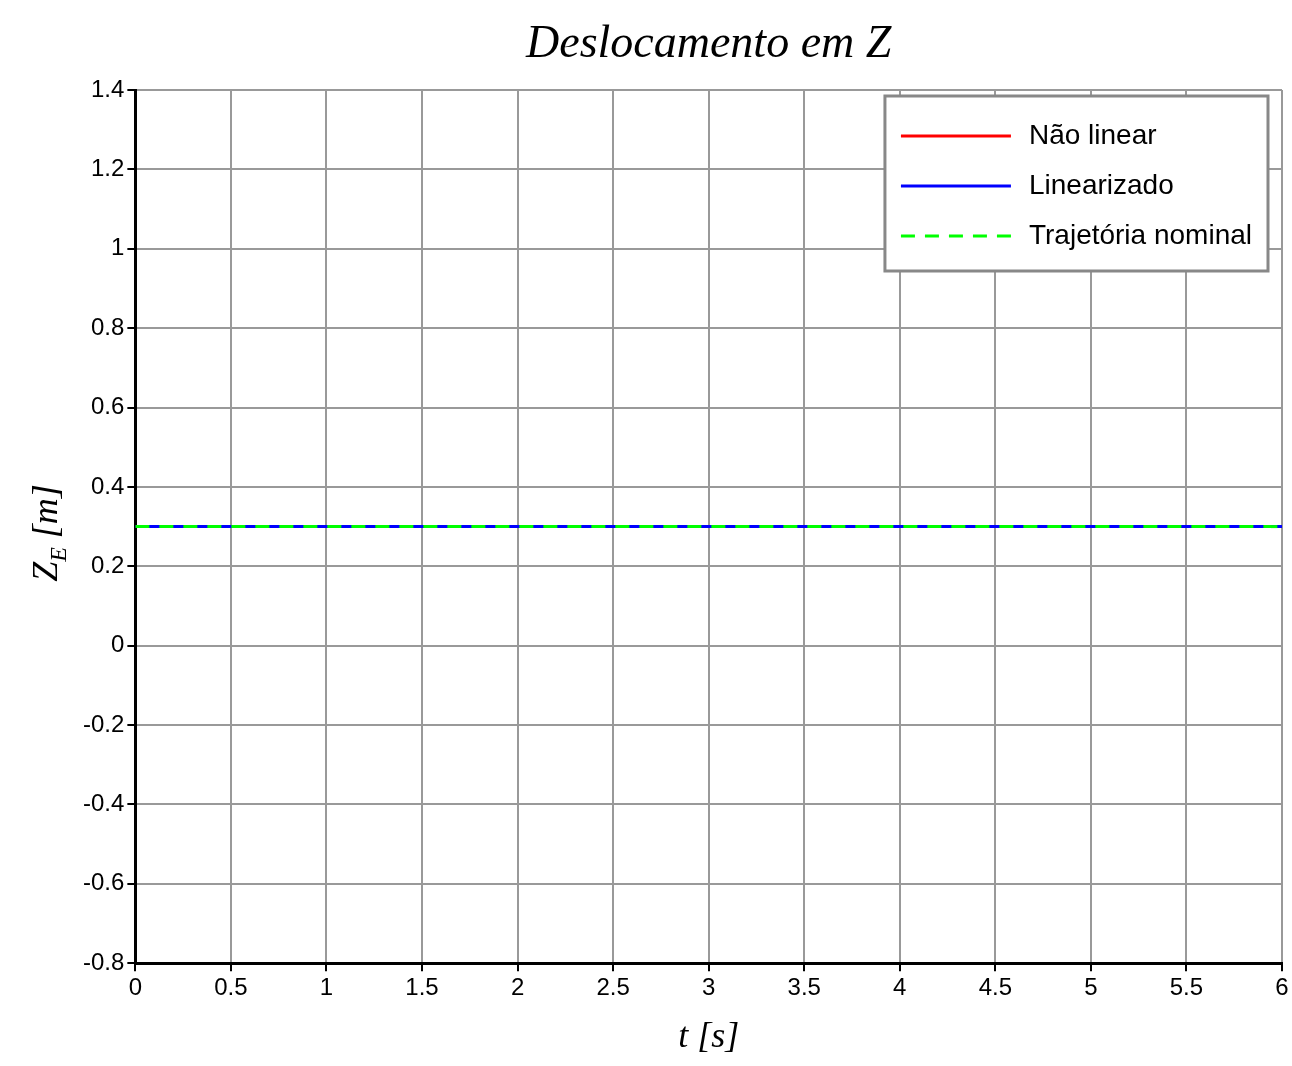 The height and width of the screenshot is (1066, 1292). I want to click on y-tick-label: 1, so click(118, 247).